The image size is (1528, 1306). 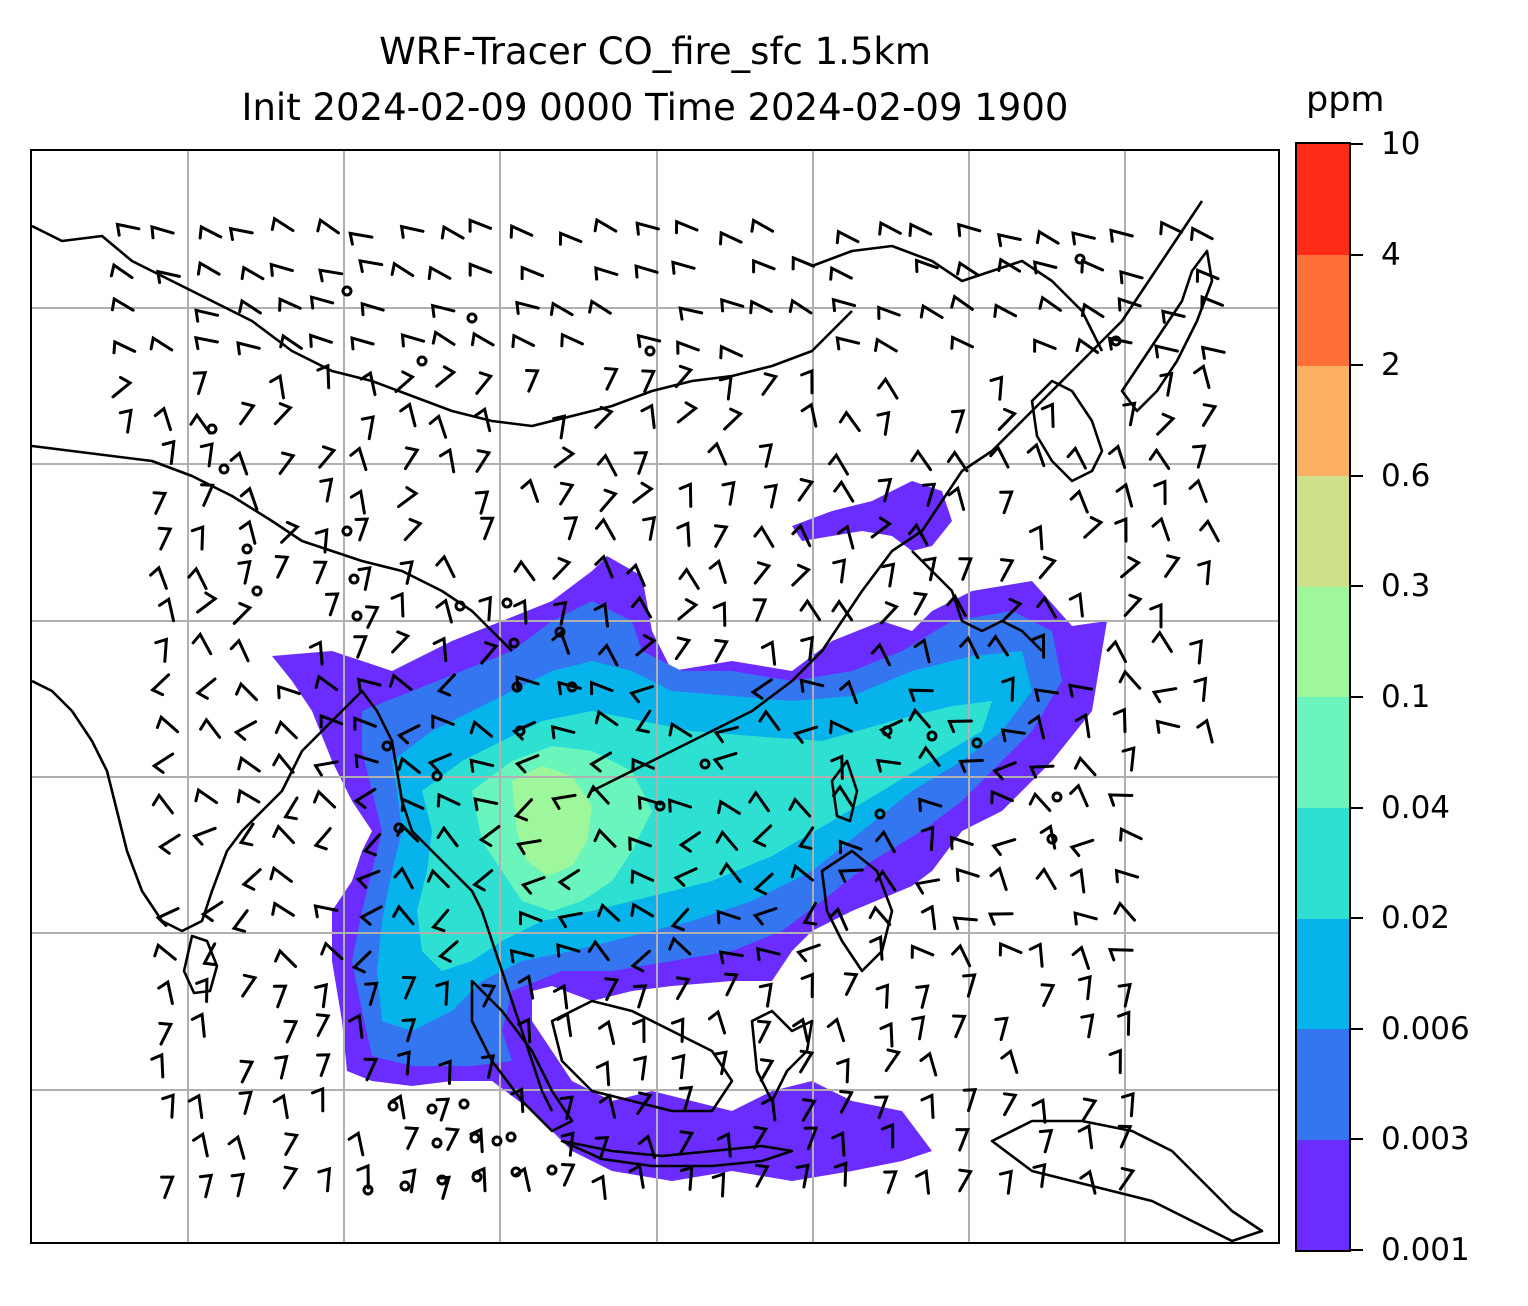 What do you see at coordinates (1357, 475) in the screenshot?
I see `colorbar-tick` at bounding box center [1357, 475].